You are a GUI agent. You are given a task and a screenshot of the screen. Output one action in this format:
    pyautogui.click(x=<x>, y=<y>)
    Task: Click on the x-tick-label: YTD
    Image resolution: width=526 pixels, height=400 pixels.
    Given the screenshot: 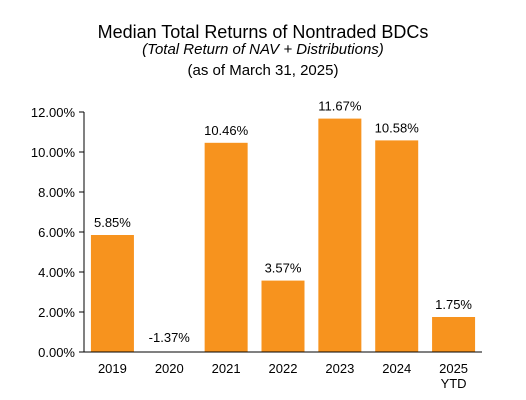 What is the action you would take?
    pyautogui.click(x=454, y=383)
    